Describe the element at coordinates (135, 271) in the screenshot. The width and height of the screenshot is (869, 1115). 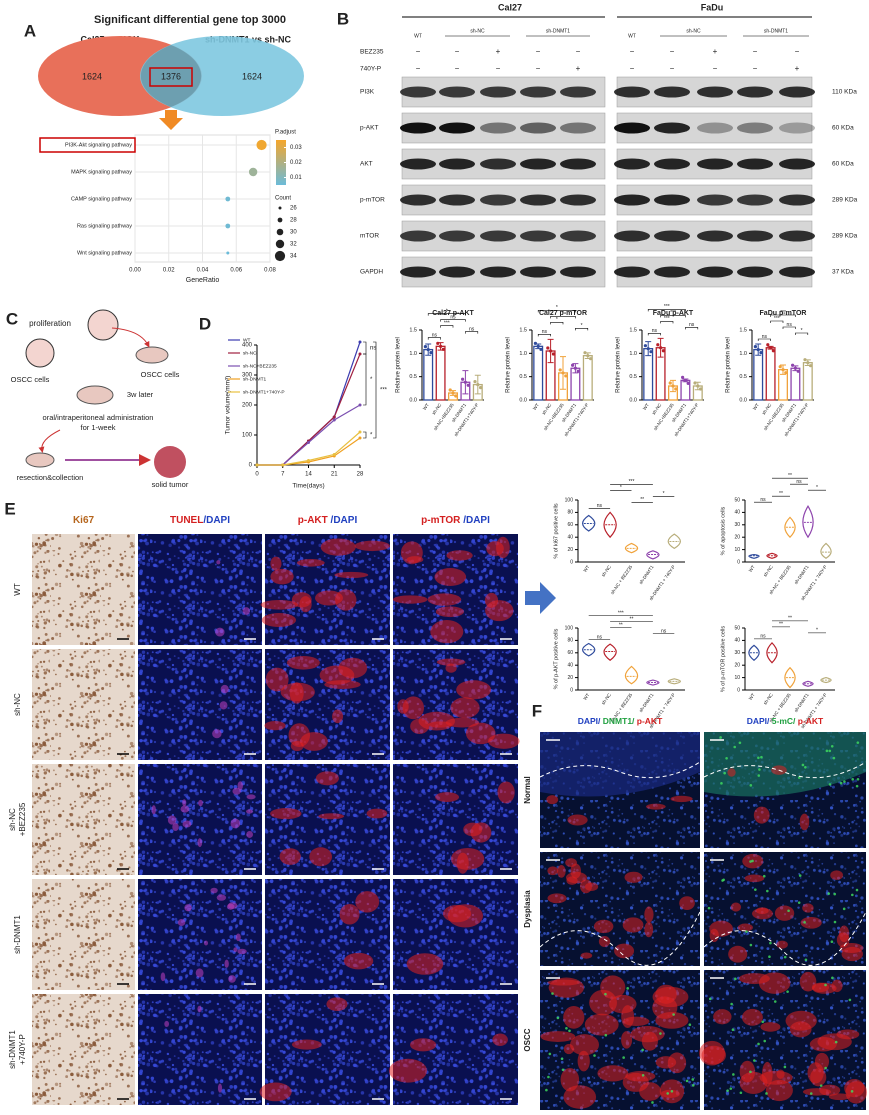
I see `x-tick-label: 0.00` at that location.